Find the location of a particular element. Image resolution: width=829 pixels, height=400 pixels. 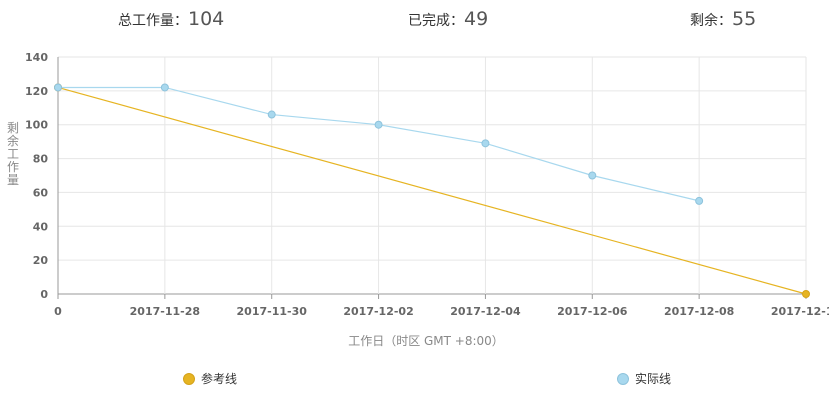

y-tick-label: 120 is located at coordinates (36, 91).